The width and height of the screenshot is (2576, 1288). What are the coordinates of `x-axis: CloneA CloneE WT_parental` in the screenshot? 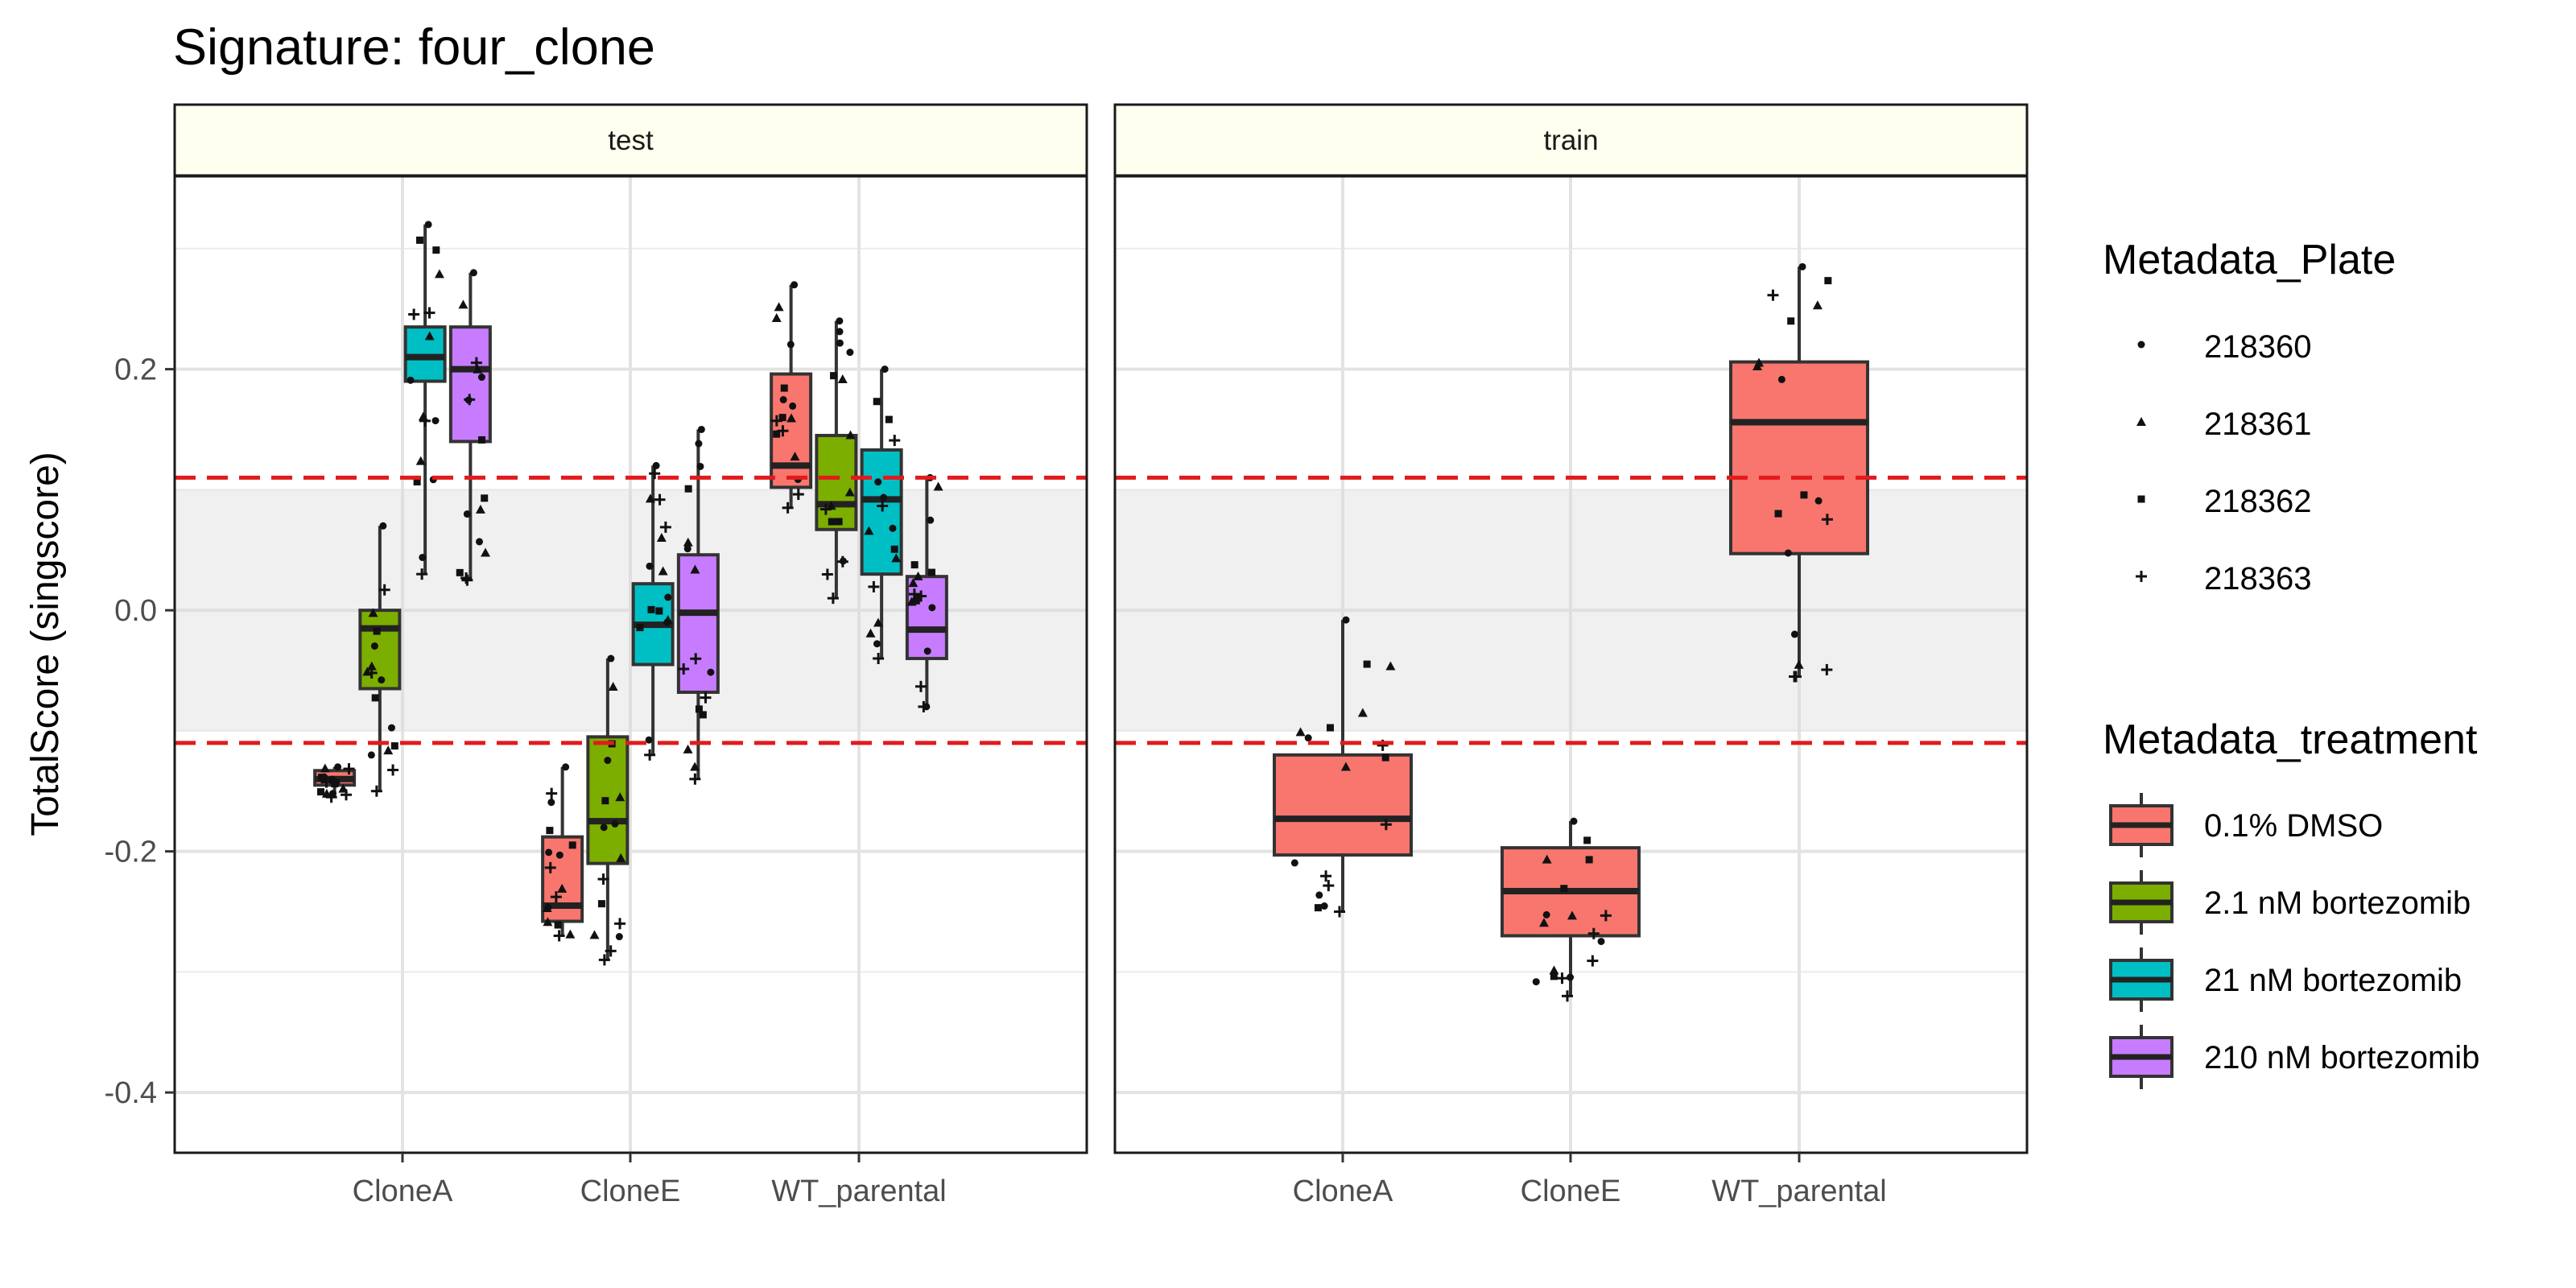 It's located at (650, 1180).